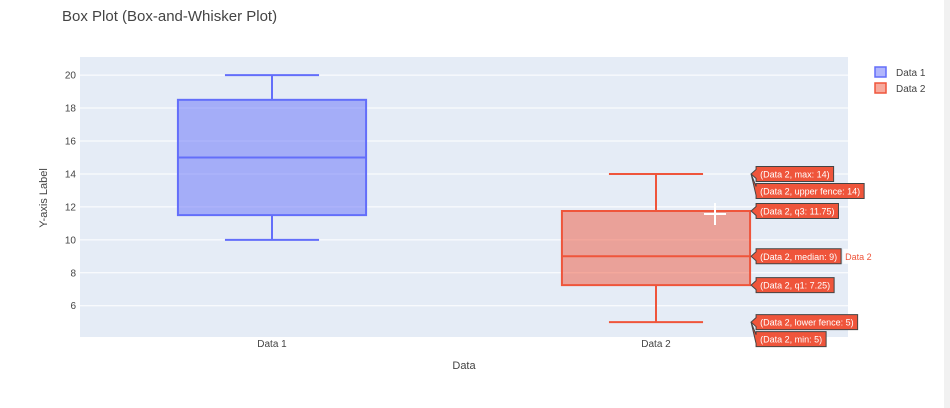 The height and width of the screenshot is (408, 950). I want to click on hover-series-name: Data 2, so click(858, 257).